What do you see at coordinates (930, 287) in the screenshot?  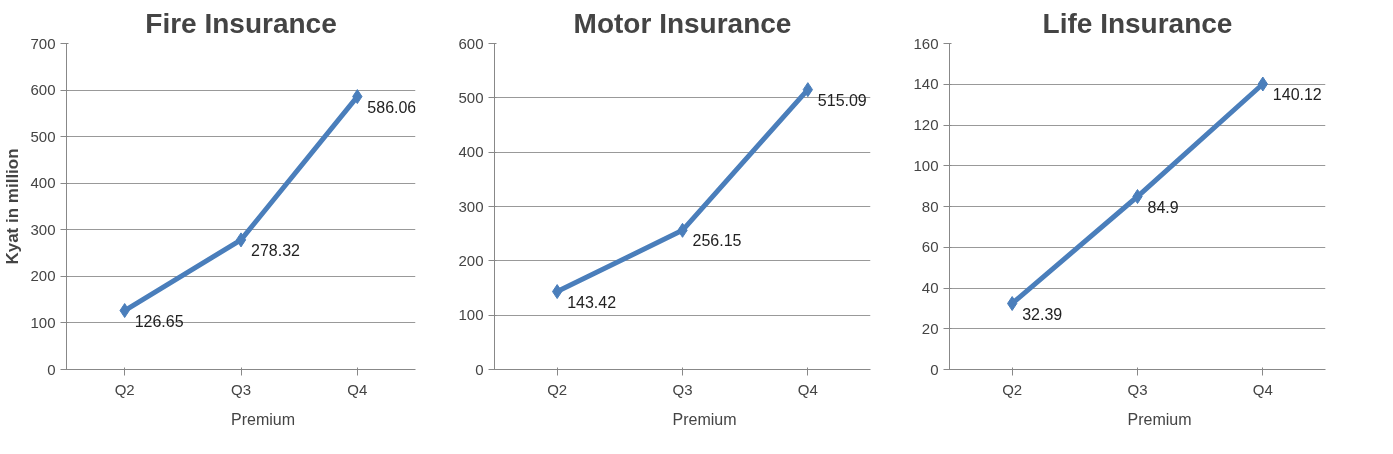 I see `y-tick-label: 40` at bounding box center [930, 287].